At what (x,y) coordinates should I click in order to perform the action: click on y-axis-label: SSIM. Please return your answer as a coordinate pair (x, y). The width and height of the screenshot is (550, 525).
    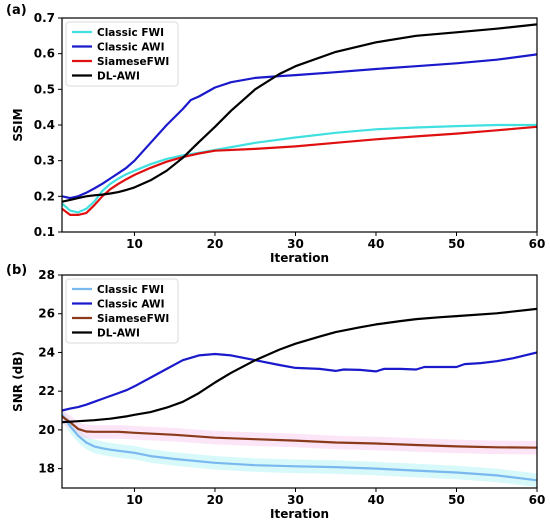
    Looking at the image, I should click on (18, 124).